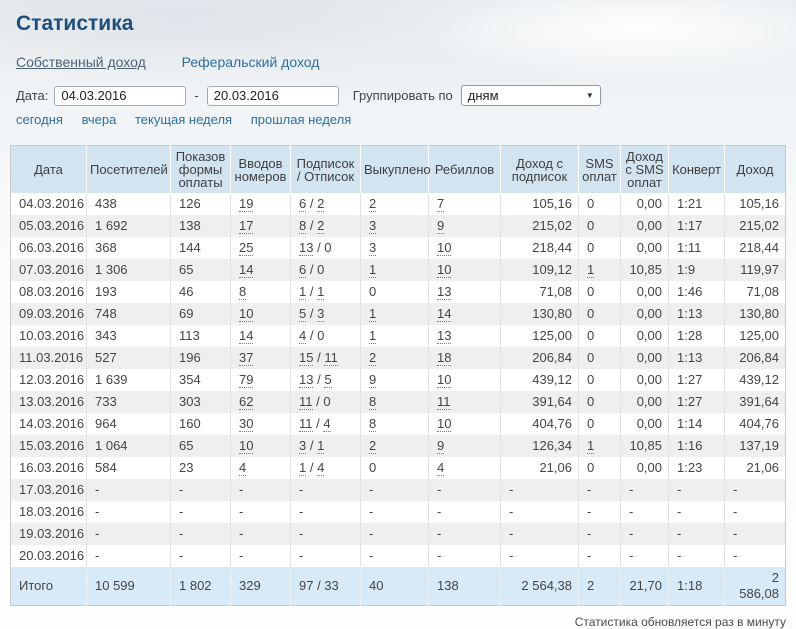 The width and height of the screenshot is (796, 629). I want to click on cell-visitors: 733, so click(128, 402).